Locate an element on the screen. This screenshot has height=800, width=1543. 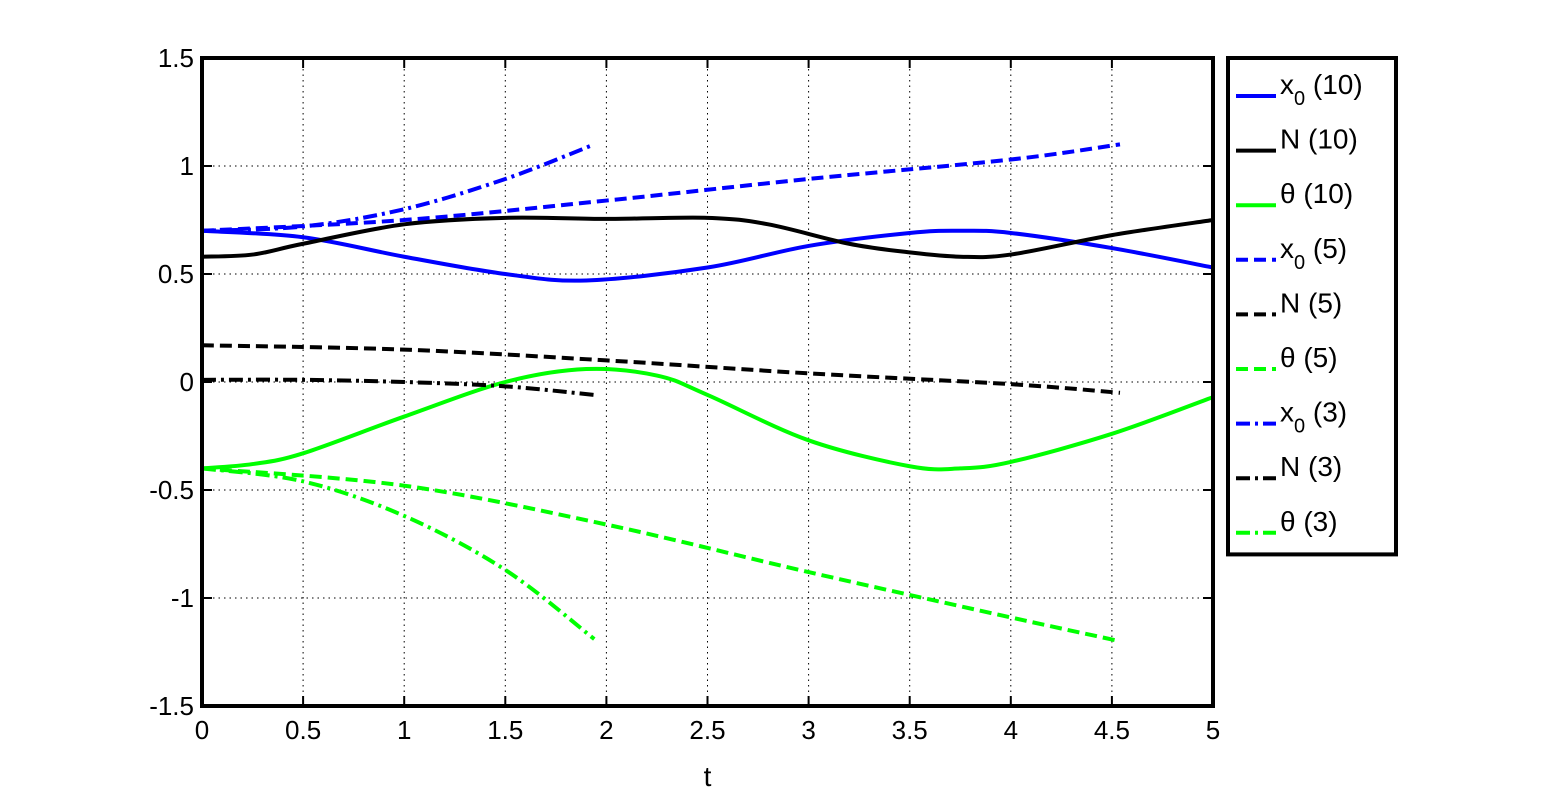
x-tick-label: 4 is located at coordinates (1011, 730).